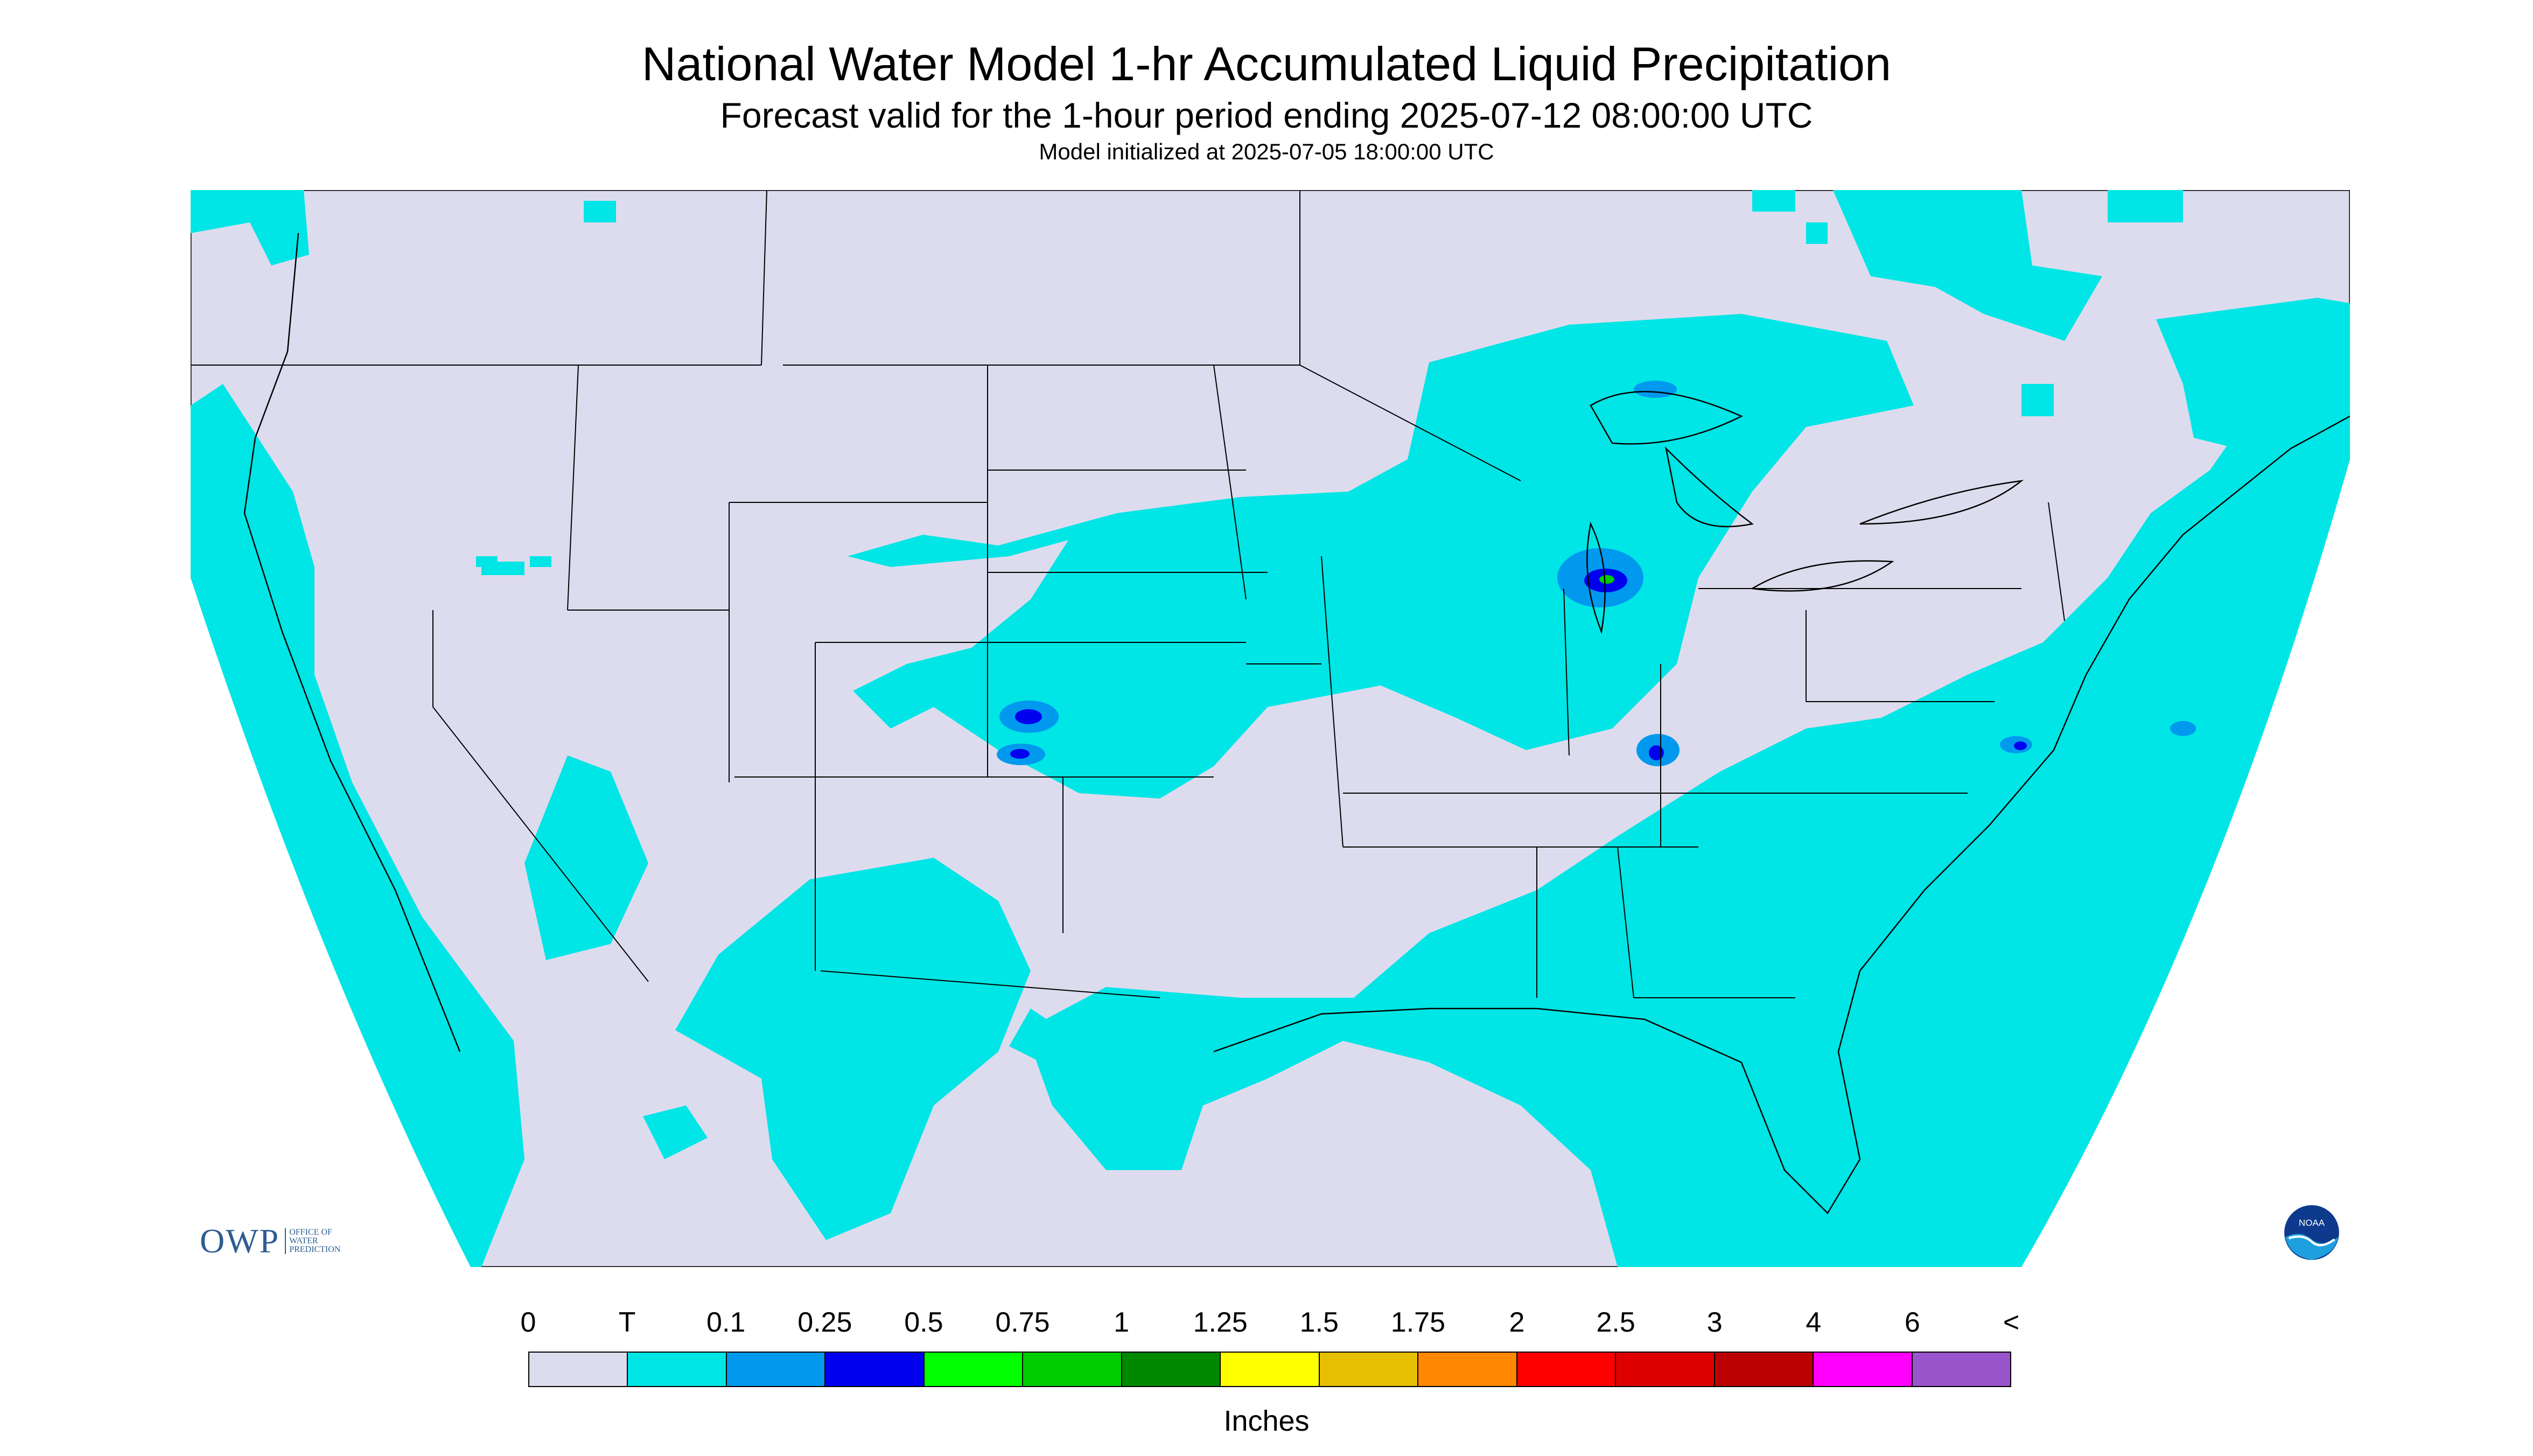  Describe the element at coordinates (1418, 1322) in the screenshot. I see `legend-label-9: 1.75` at that location.